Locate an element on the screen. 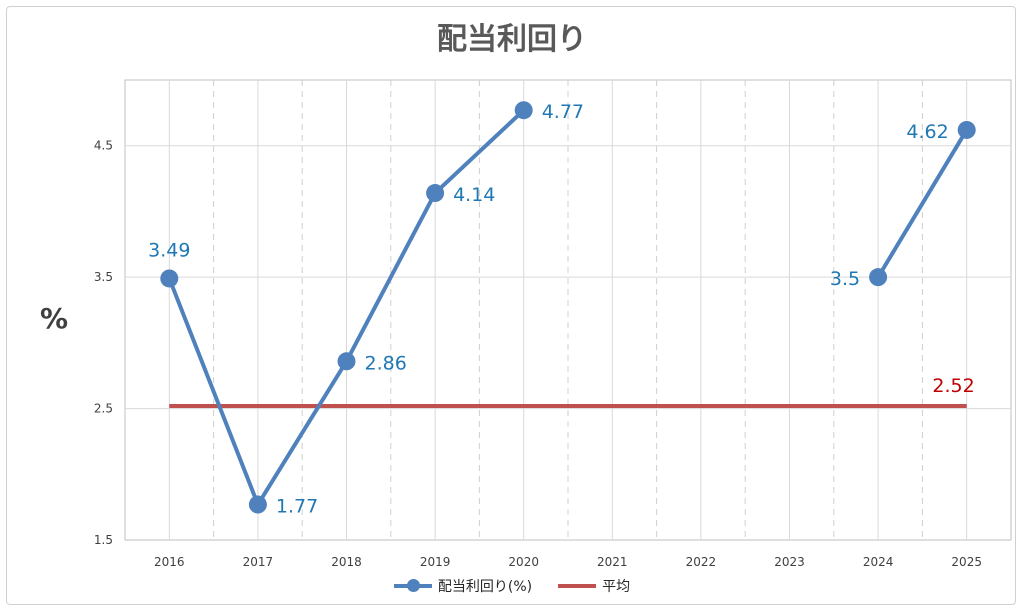  yield-data-label: 3.5 is located at coordinates (845, 279).